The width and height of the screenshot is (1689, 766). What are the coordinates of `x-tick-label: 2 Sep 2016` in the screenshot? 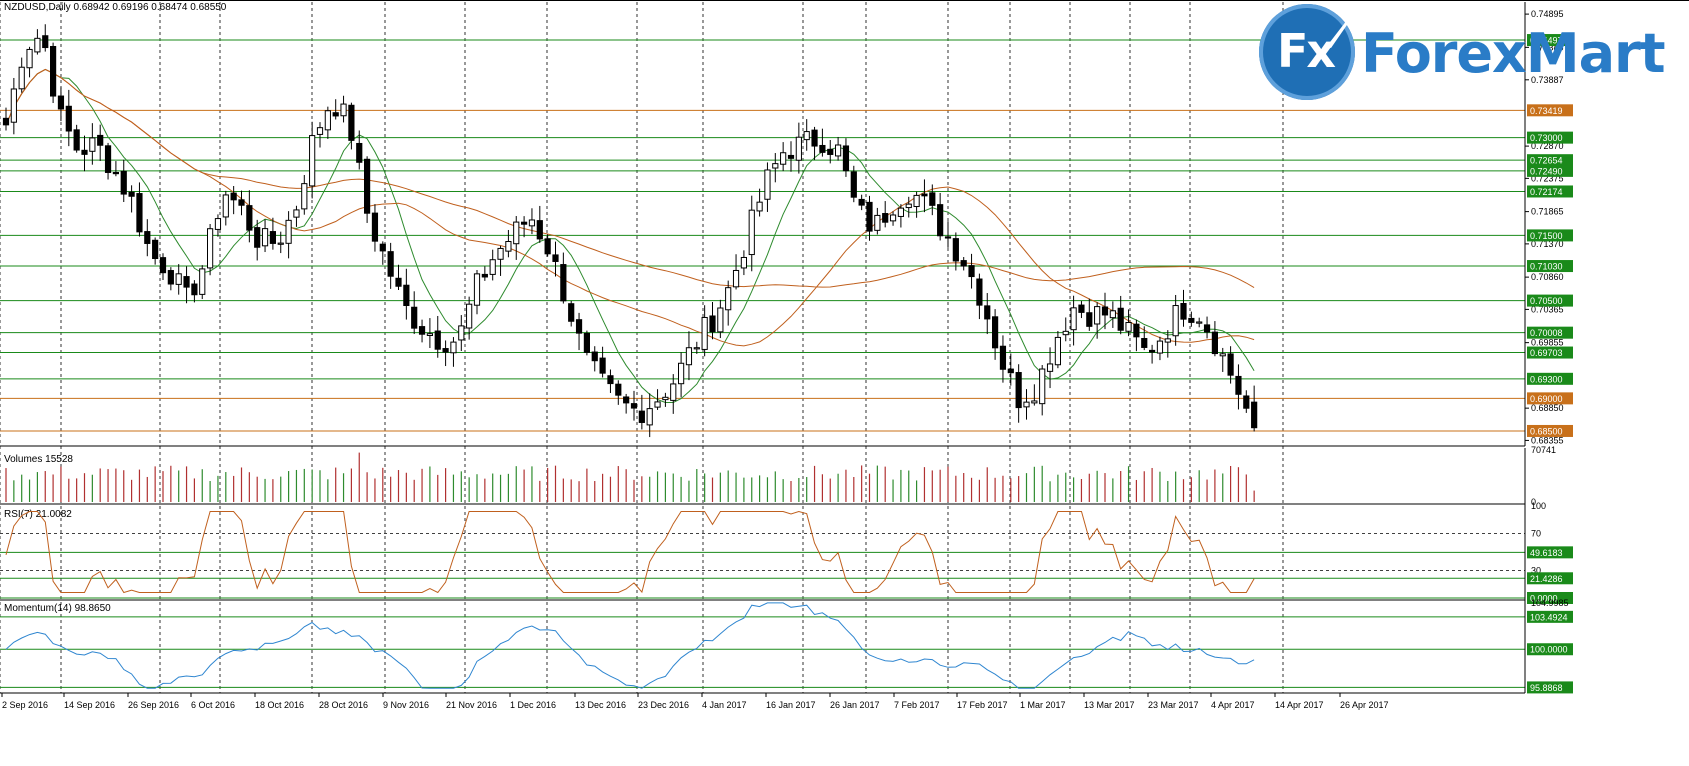 It's located at (25, 705).